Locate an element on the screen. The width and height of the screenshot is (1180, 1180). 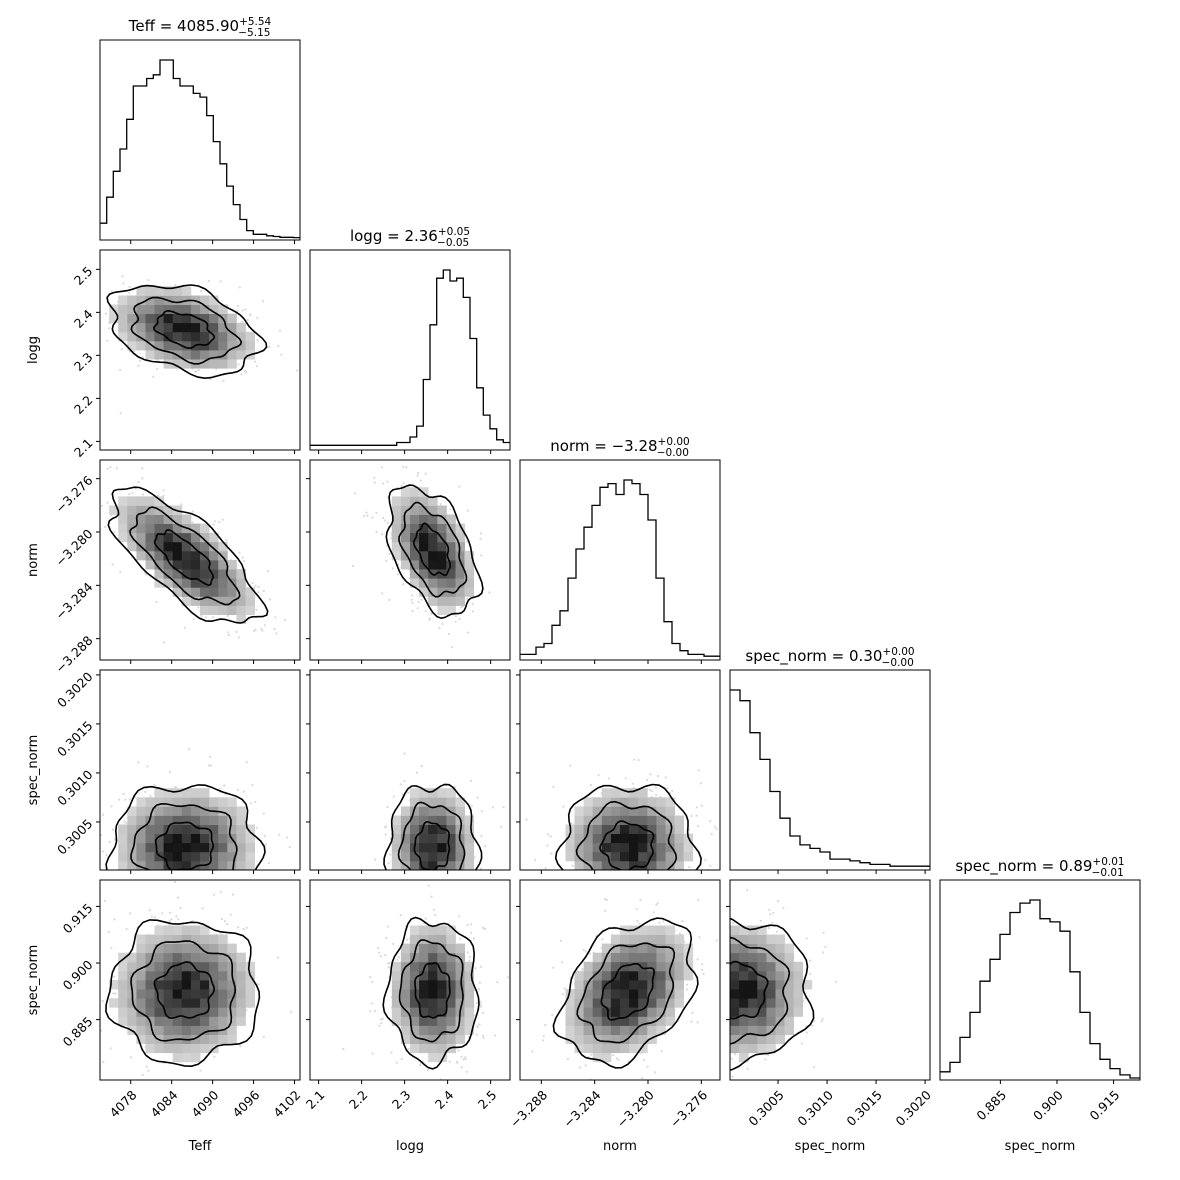
hist-panel-norm: norm = −3.28+0.00 −0.00 is located at coordinates (620, 548).